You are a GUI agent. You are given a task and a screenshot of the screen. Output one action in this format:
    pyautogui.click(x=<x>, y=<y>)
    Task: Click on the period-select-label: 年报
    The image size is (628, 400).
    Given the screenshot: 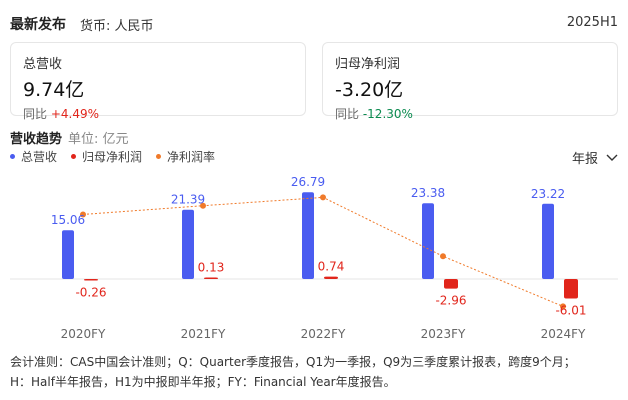 What is the action you would take?
    pyautogui.click(x=584, y=159)
    